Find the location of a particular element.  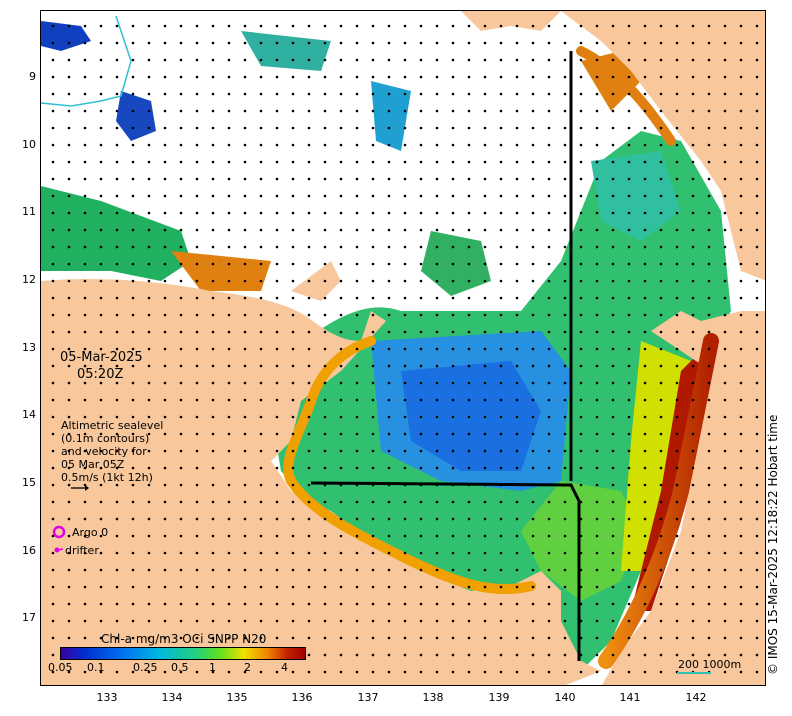

lat-tick-label: 16 is located at coordinates (29, 550).